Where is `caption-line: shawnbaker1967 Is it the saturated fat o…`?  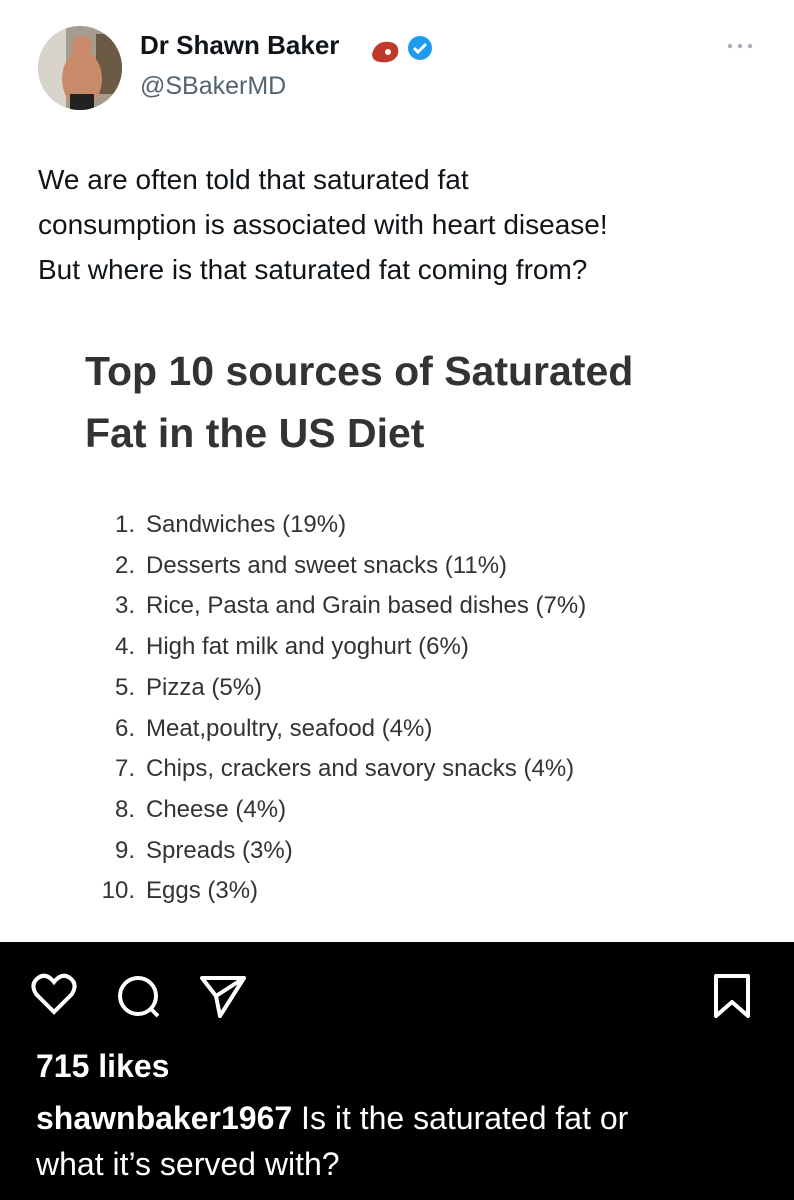 caption-line: shawnbaker1967 Is it the saturated fat o… is located at coordinates (332, 1118).